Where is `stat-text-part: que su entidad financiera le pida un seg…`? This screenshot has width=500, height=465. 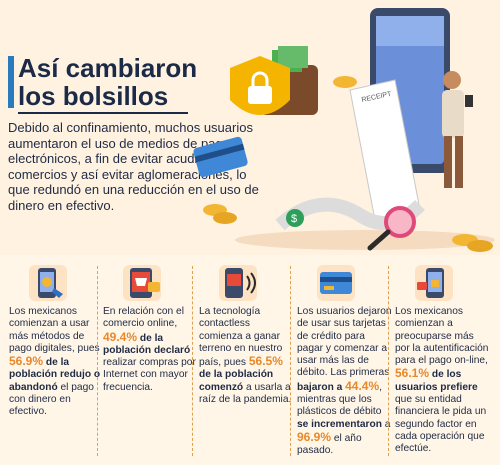 stat-text-part: que su entidad financiera le pida un seg… is located at coordinates (441, 424).